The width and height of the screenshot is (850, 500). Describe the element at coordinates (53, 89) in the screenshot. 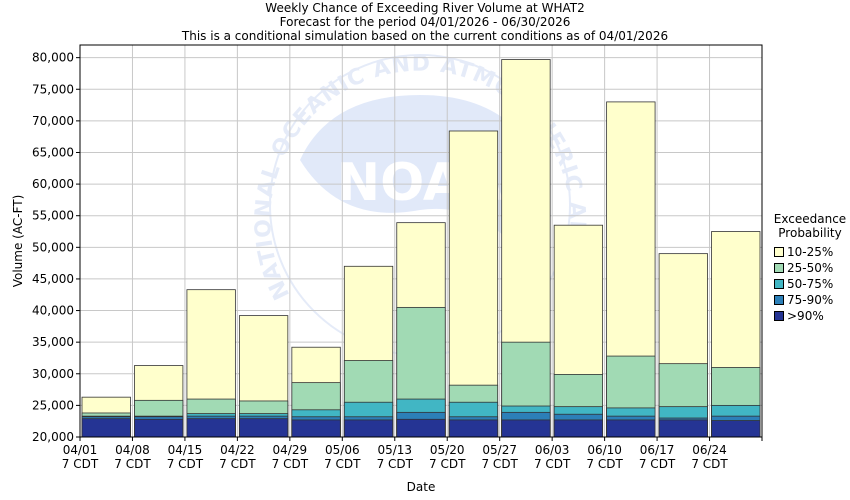

I see `y-tick-label: 75,000` at that location.